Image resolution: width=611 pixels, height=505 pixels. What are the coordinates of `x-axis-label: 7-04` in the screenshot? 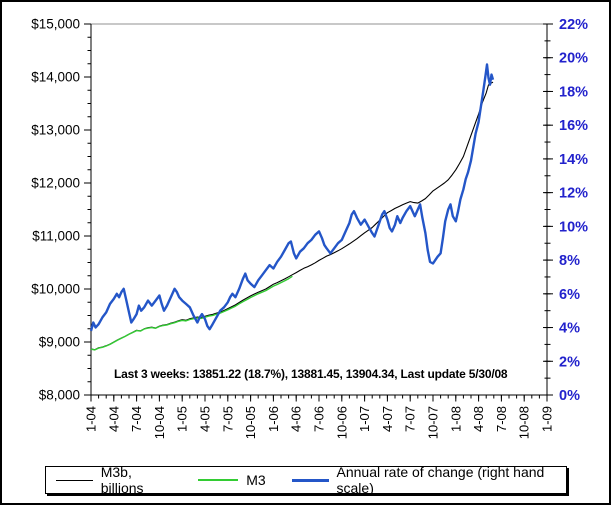 It's located at (136, 419).